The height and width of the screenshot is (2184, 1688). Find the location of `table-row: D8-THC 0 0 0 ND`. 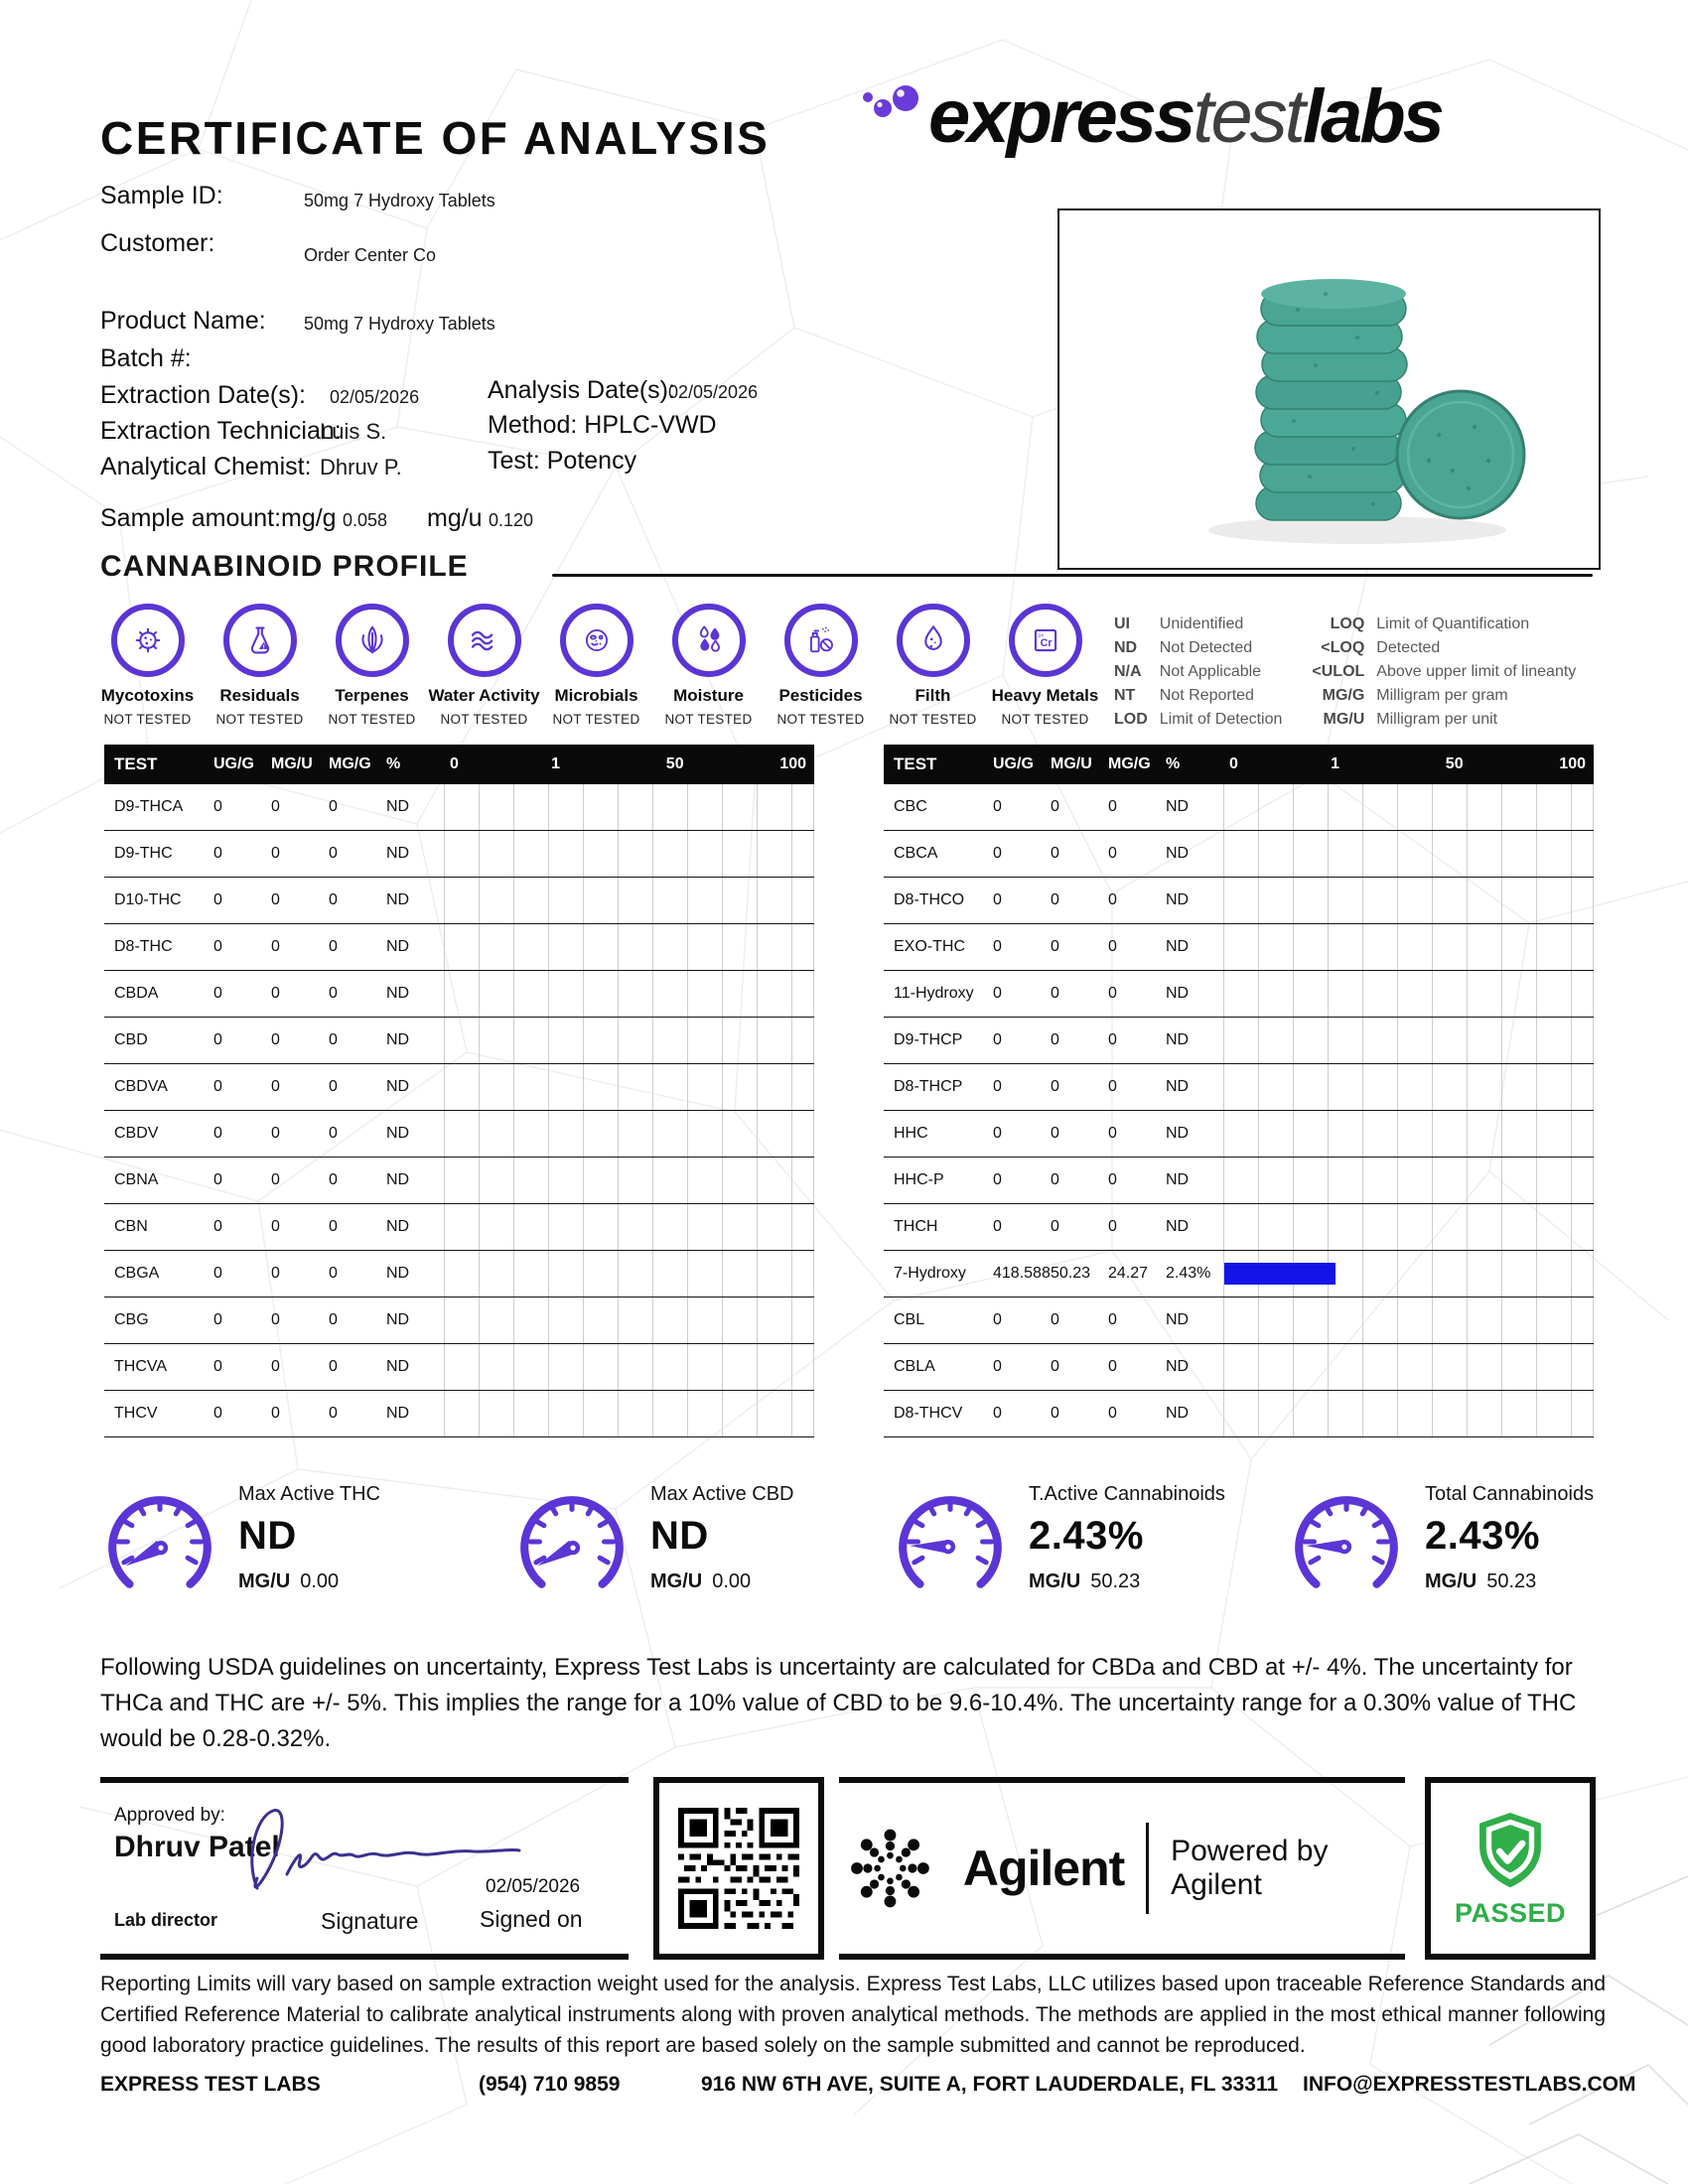

table-row: D8-THC 0 0 0 ND is located at coordinates (459, 947).